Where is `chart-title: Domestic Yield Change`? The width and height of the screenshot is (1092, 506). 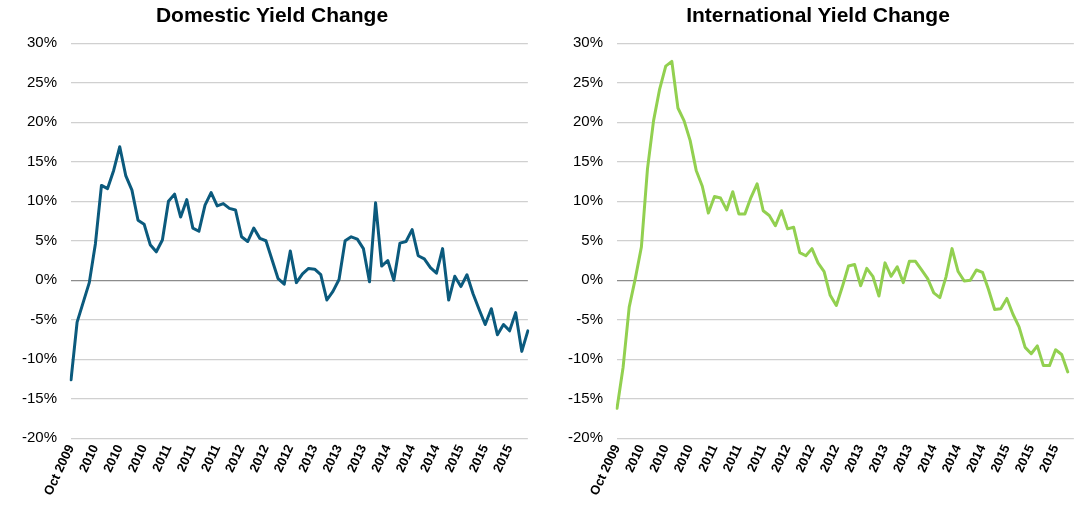 chart-title: Domestic Yield Change is located at coordinates (272, 15).